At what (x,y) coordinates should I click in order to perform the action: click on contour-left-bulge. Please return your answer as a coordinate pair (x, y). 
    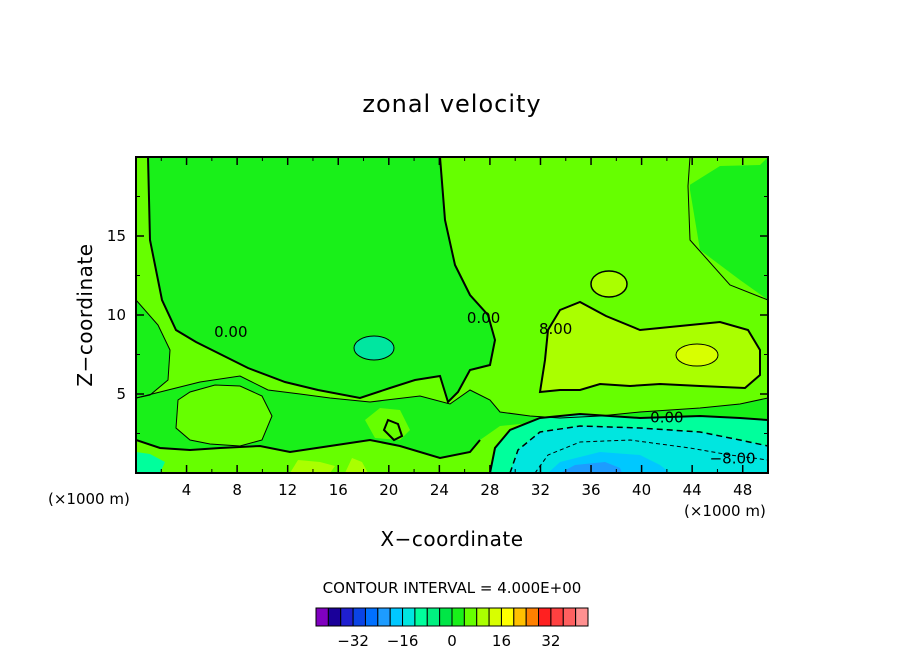
    Looking at the image, I should click on (224, 415).